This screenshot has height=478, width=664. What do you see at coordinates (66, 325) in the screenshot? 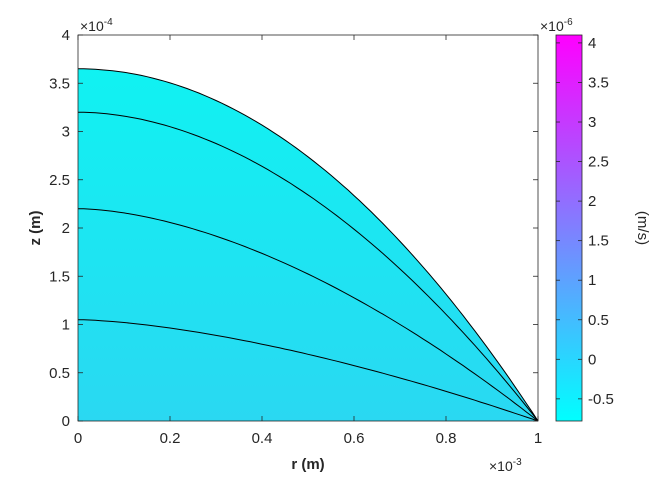
I see `y-tick-label: 1` at bounding box center [66, 325].